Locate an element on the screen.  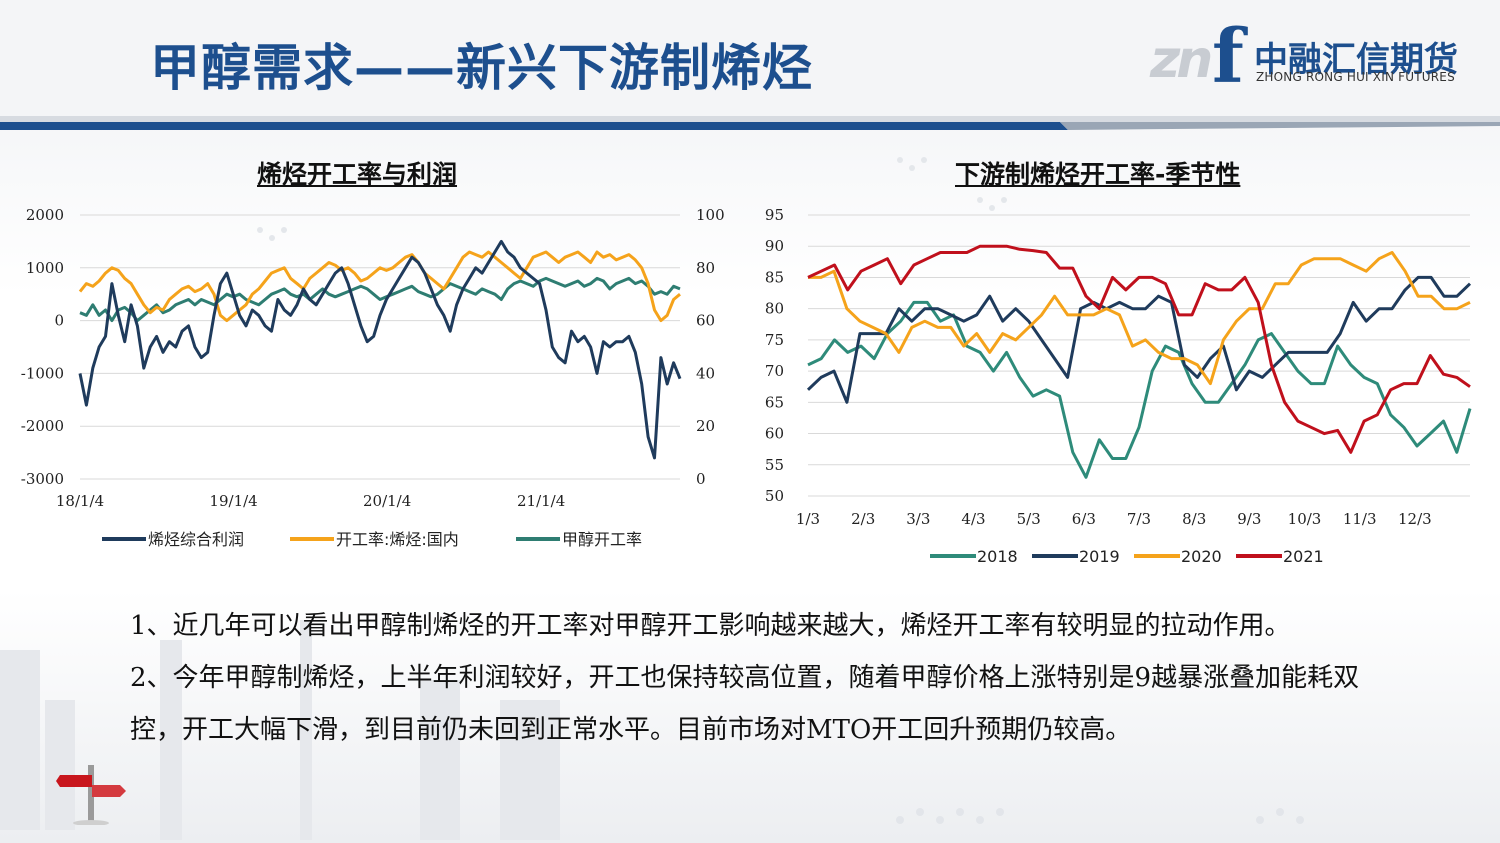
legend-label: 开工率:烯烃:国内 is located at coordinates (397, 539).